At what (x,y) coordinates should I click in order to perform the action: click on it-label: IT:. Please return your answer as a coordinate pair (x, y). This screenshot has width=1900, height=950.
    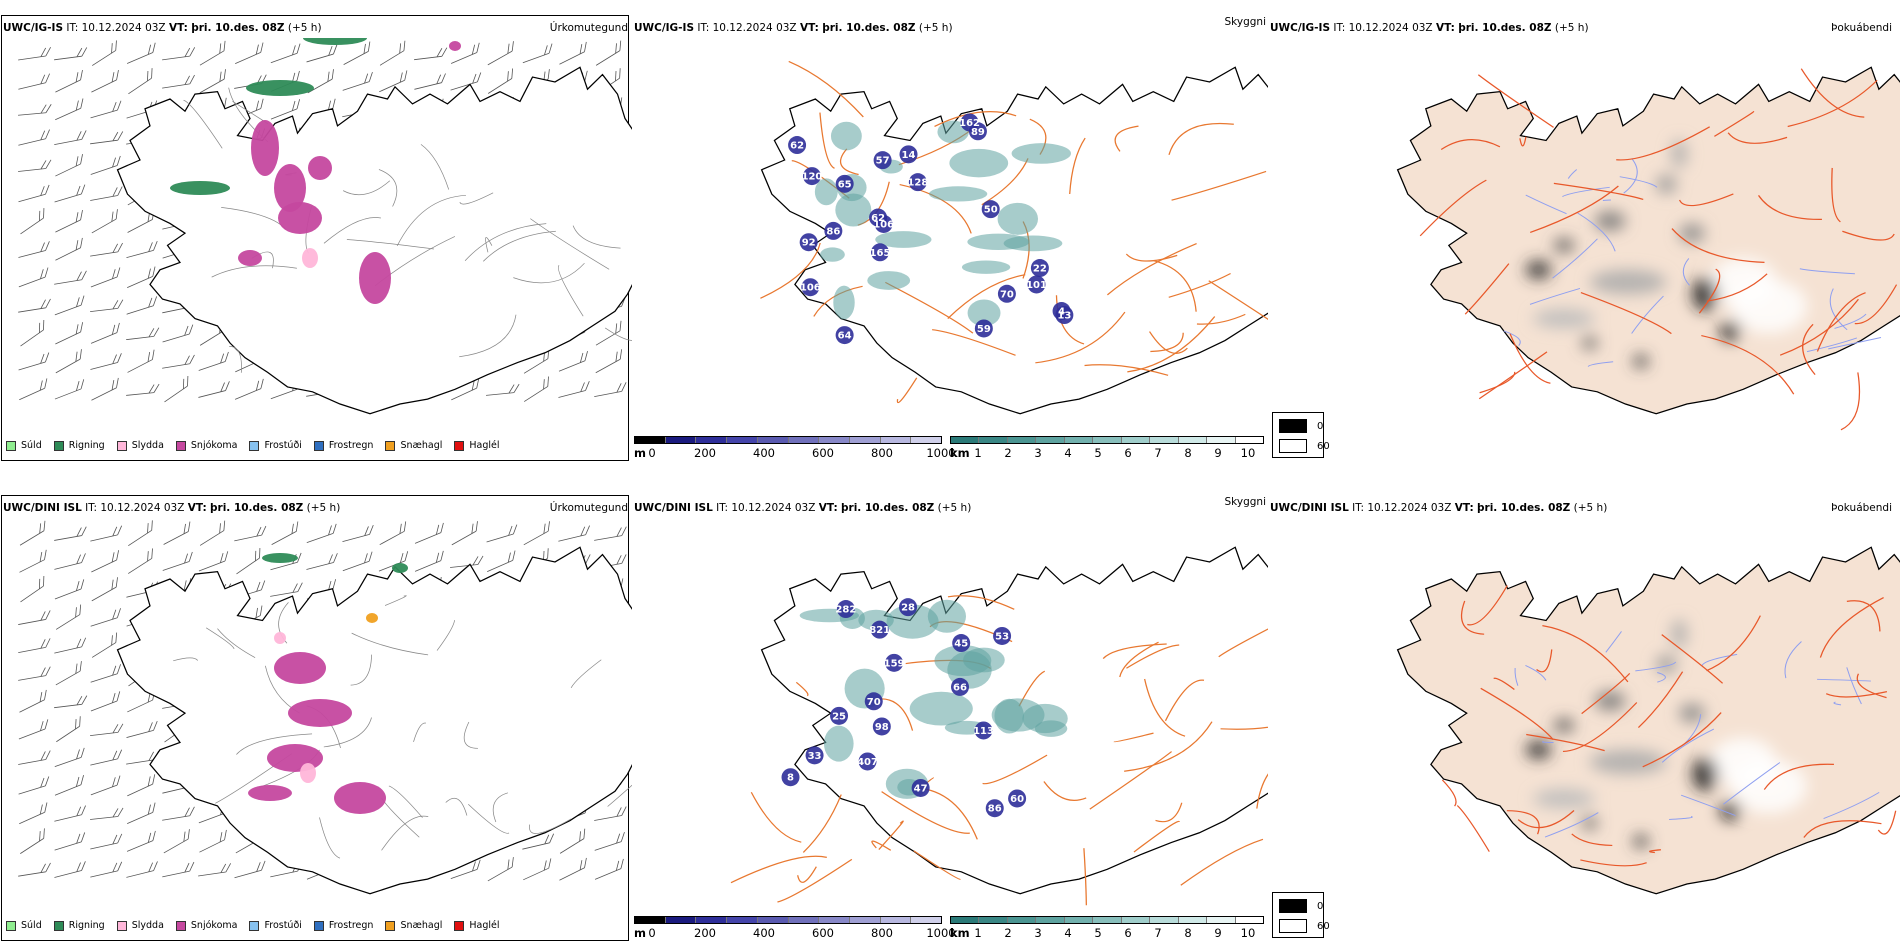
    Looking at the image, I should click on (703, 28).